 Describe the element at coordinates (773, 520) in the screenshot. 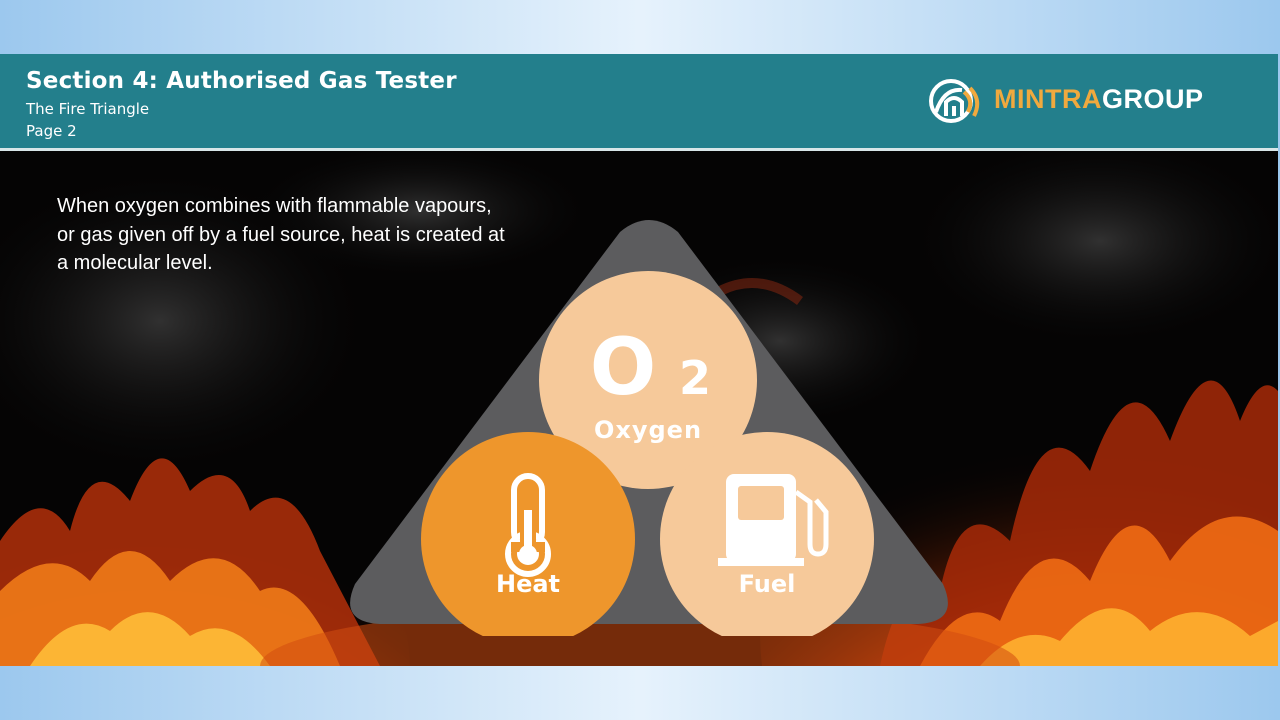

I see `fuel-pump-icon` at that location.